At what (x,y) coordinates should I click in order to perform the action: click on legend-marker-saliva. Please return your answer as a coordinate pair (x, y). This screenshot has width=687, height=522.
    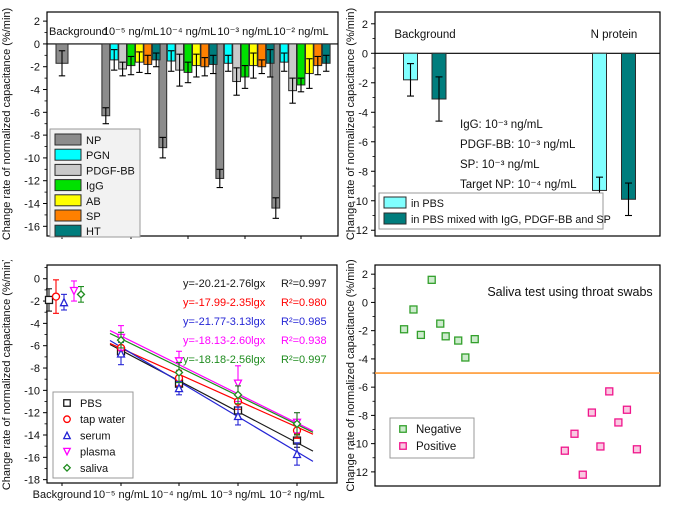
    Looking at the image, I should click on (67, 467).